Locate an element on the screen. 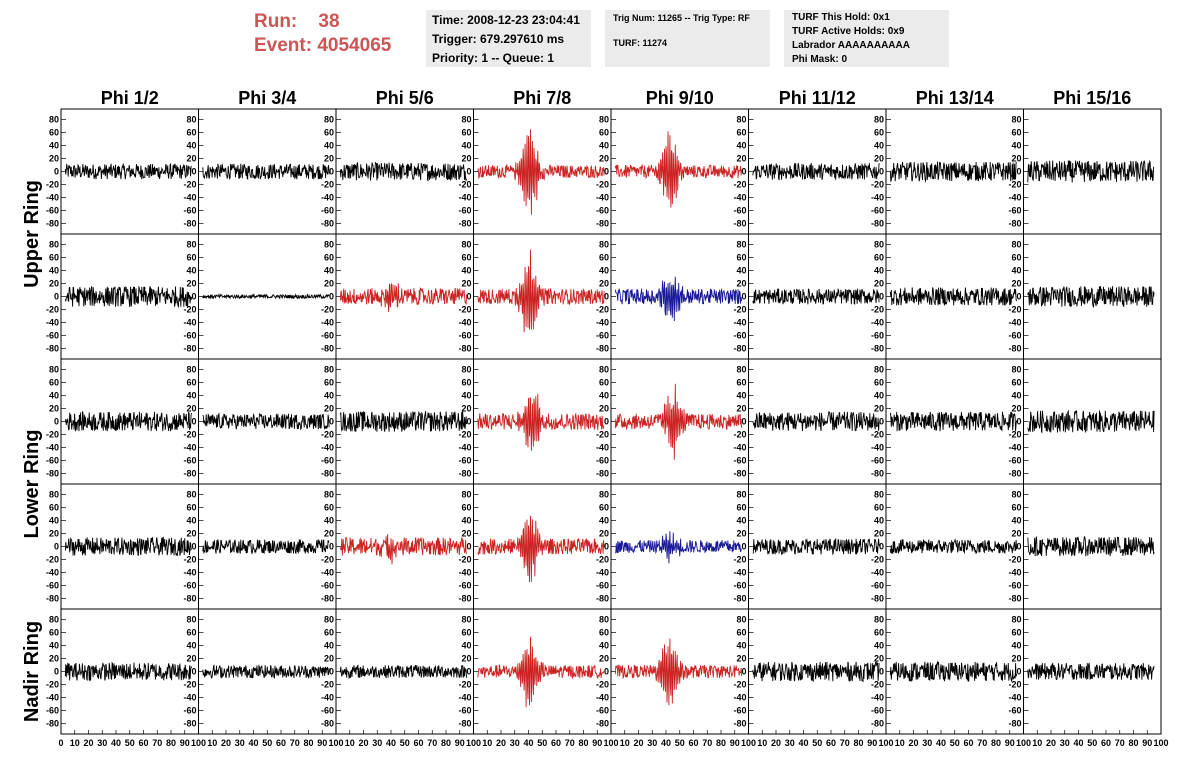 Image resolution: width=1196 pixels, height=772 pixels. x-tick-label: 90 is located at coordinates (1147, 743).